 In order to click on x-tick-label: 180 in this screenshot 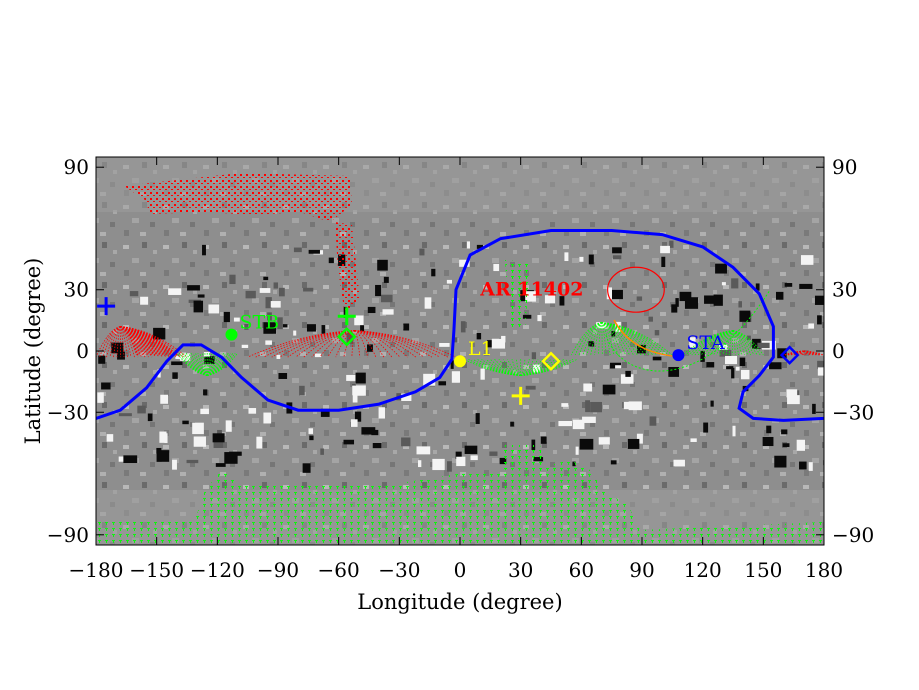, I will do `click(824, 570)`.